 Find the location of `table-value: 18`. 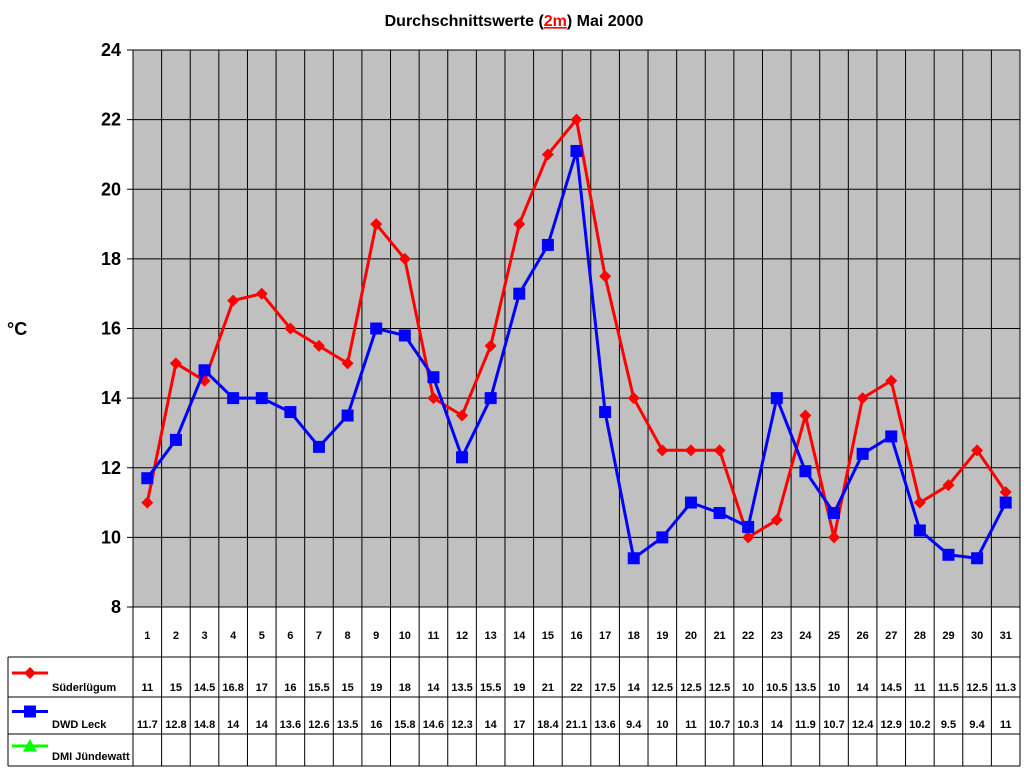

table-value: 18 is located at coordinates (405, 688).